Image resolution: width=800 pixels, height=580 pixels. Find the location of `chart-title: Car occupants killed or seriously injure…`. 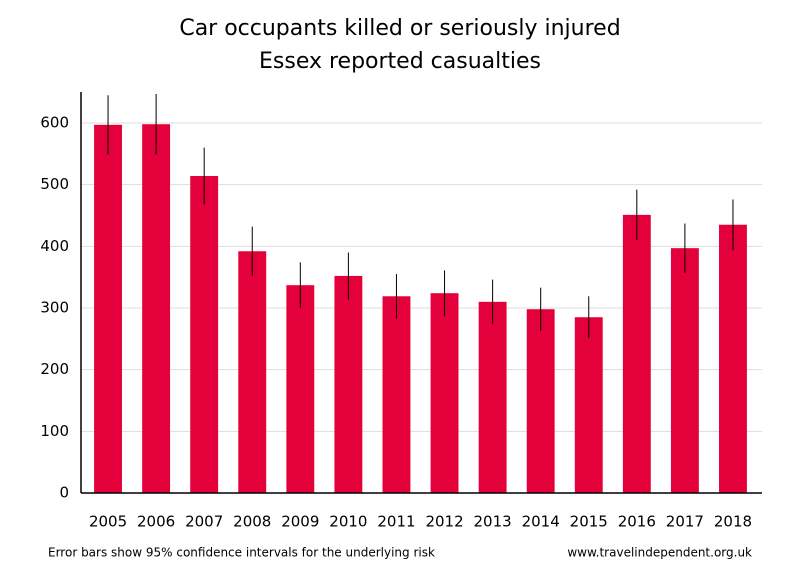

chart-title: Car occupants killed or seriously injure… is located at coordinates (399, 28).